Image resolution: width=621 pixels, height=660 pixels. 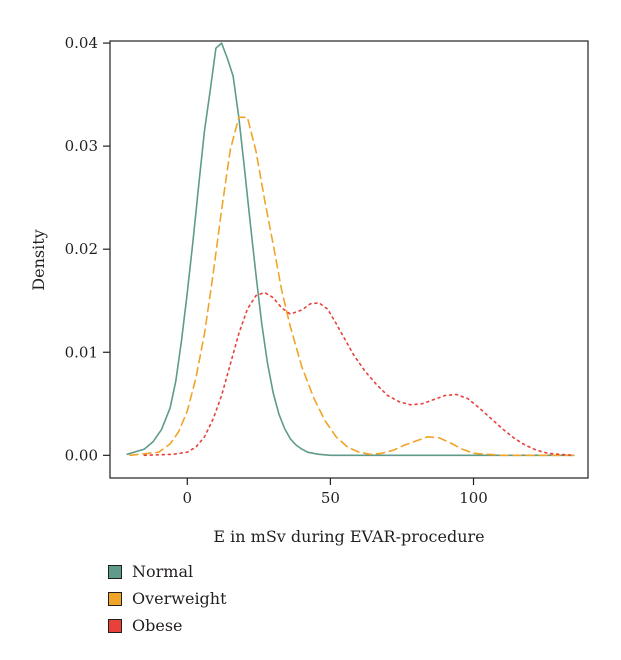 I want to click on x-tick-label: 0, so click(x=188, y=498).